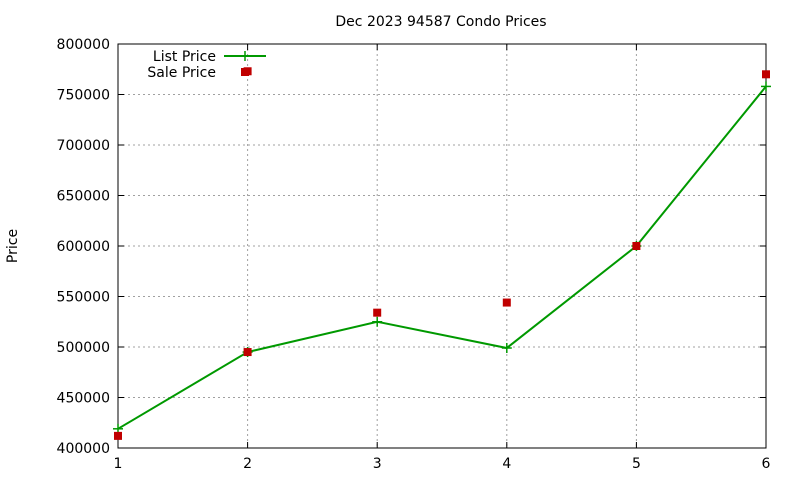  I want to click on x-tick-label: 5, so click(636, 464).